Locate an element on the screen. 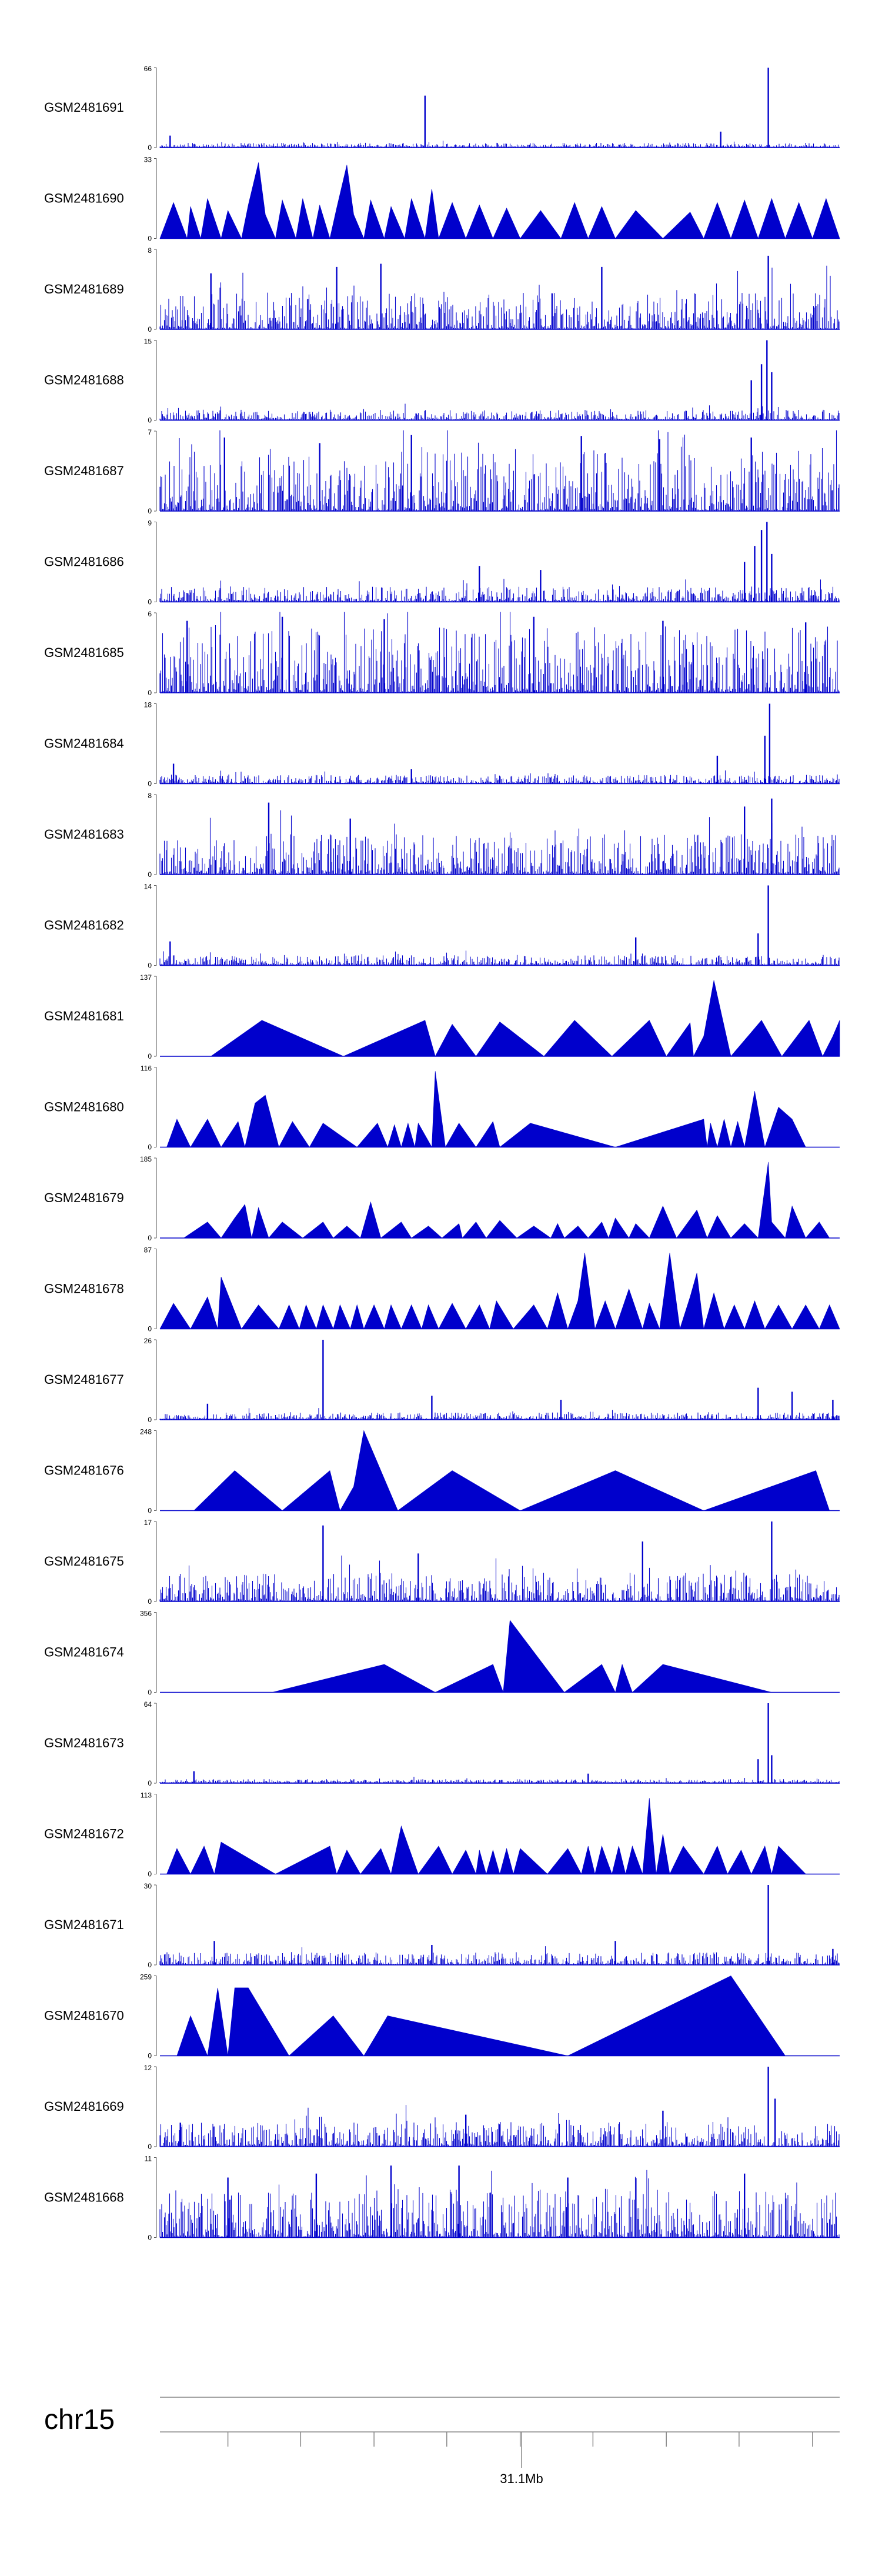 Image resolution: width=882 pixels, height=2576 pixels. track: GSM2481681 137 0 is located at coordinates (442, 1016).